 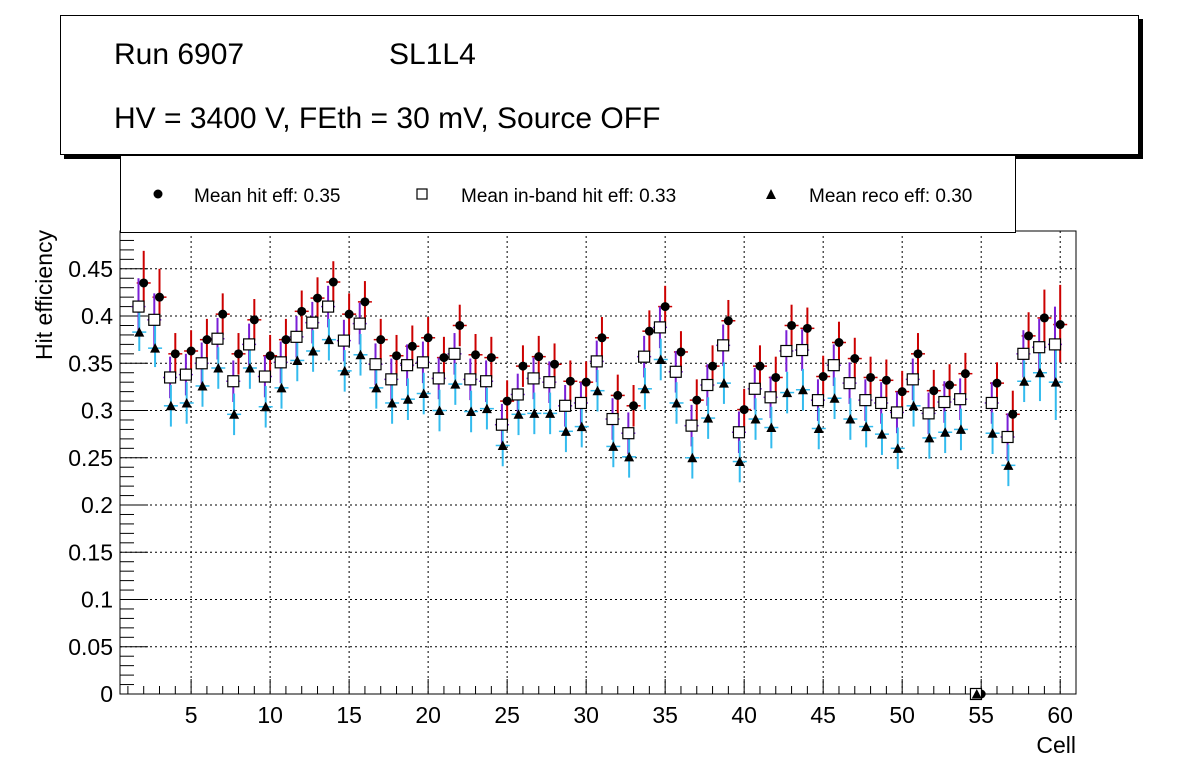 What do you see at coordinates (90, 552) in the screenshot?
I see `y-tick-label: 0.15` at bounding box center [90, 552].